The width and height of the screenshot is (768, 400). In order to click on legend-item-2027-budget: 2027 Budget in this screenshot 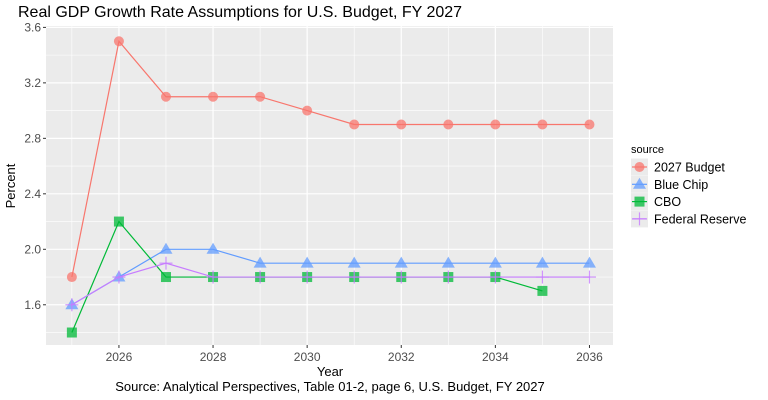, I will do `click(678, 167)`.